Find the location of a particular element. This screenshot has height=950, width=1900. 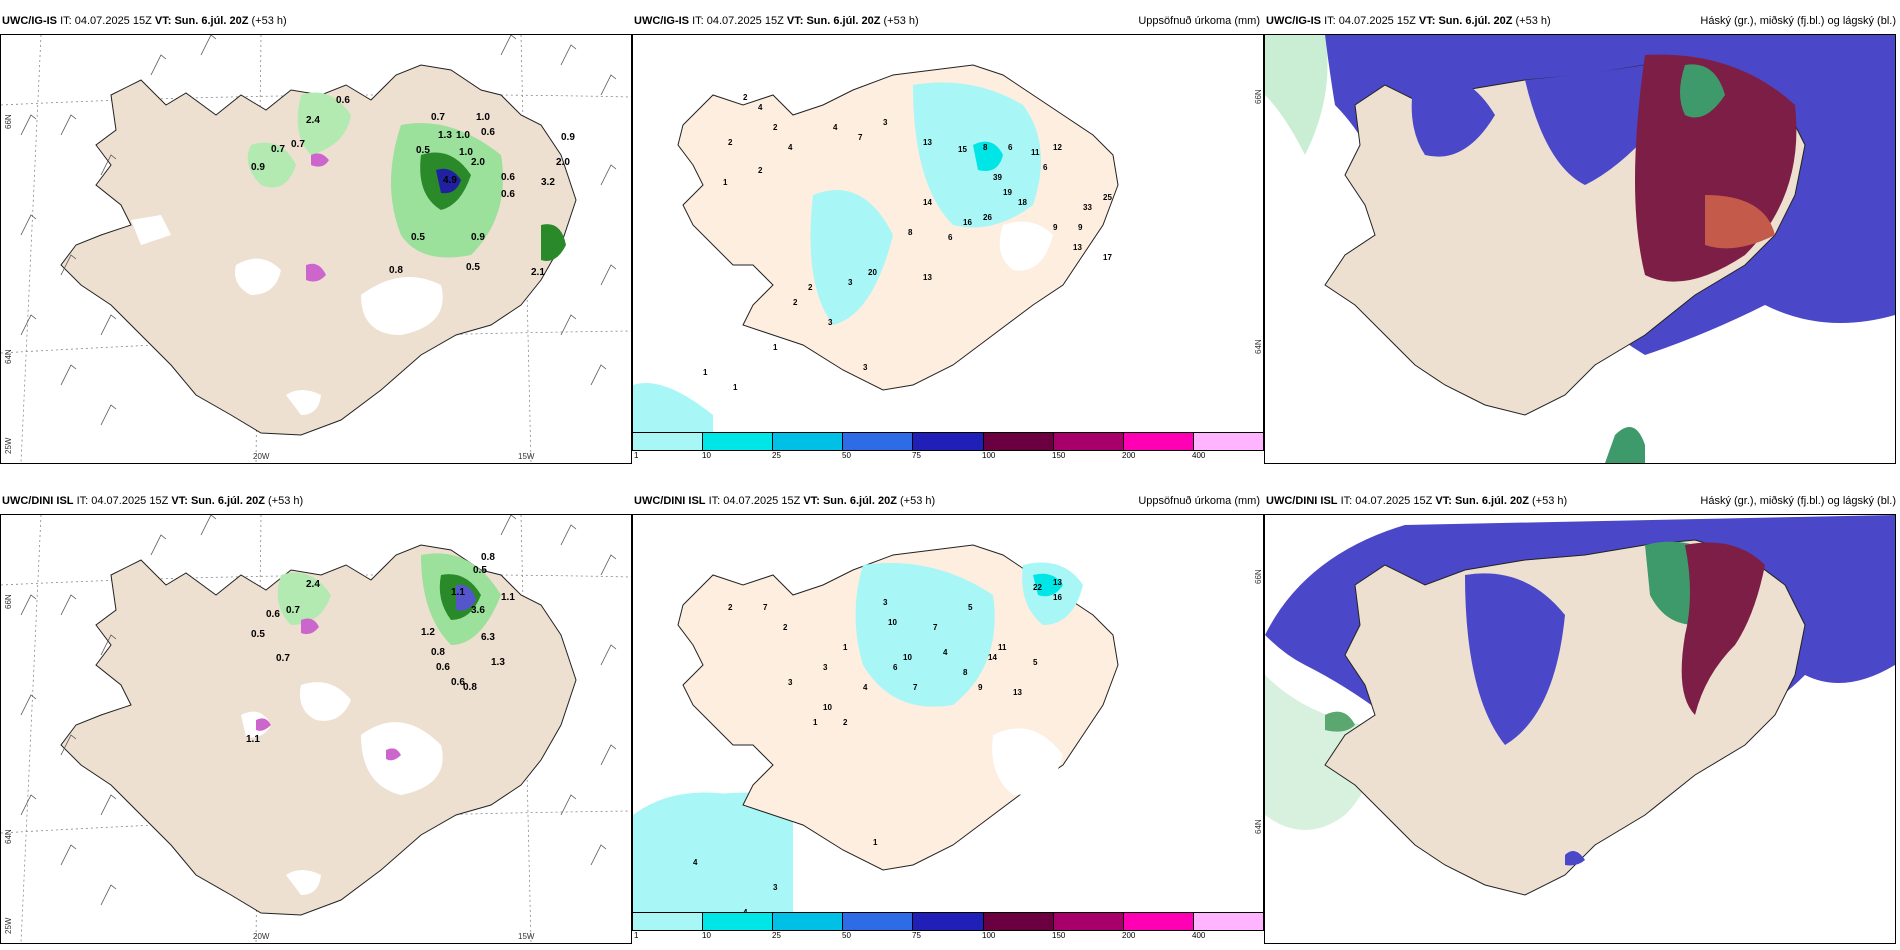

precip-label: 26 is located at coordinates (987, 217).